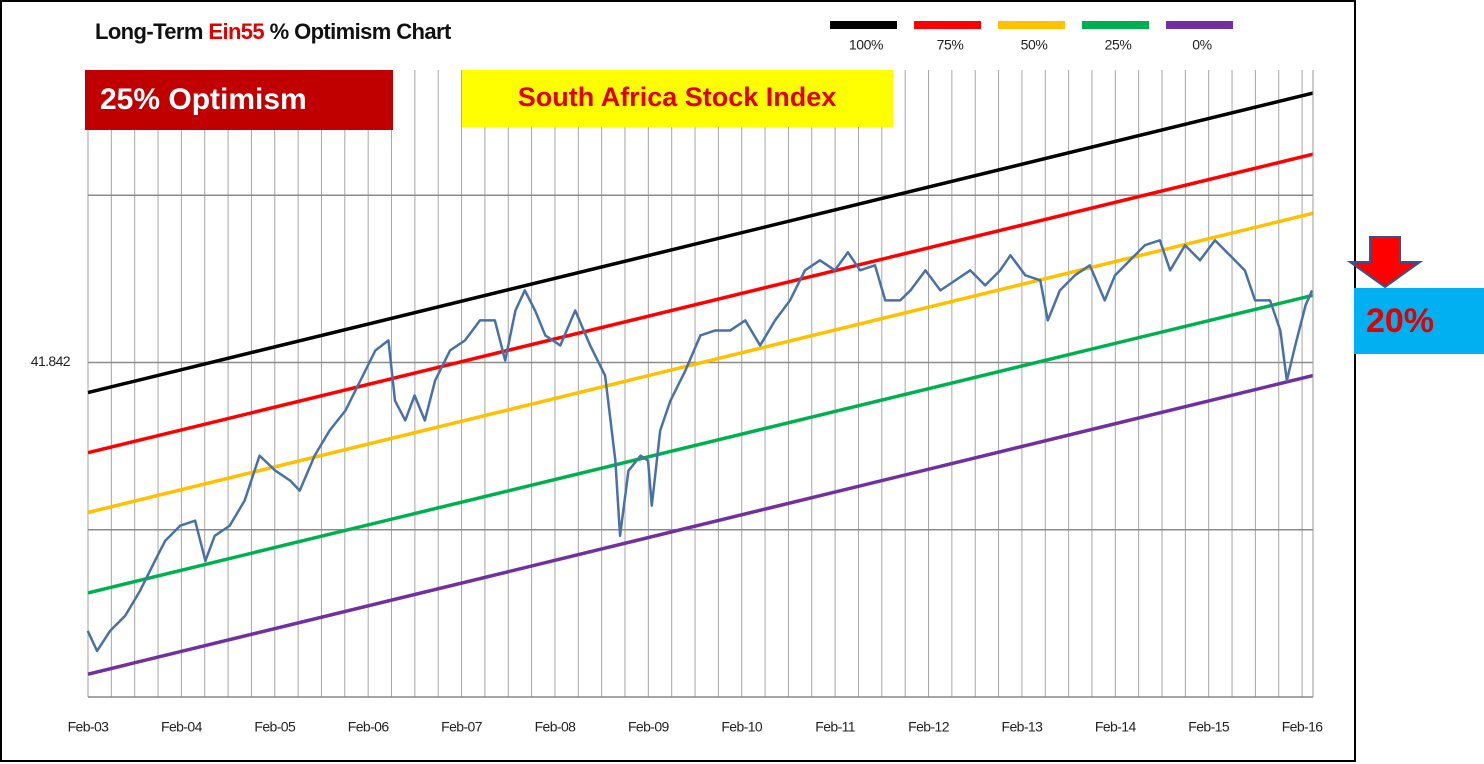 The width and height of the screenshot is (1484, 764). Describe the element at coordinates (866, 45) in the screenshot. I see `legend-label: 100%` at that location.